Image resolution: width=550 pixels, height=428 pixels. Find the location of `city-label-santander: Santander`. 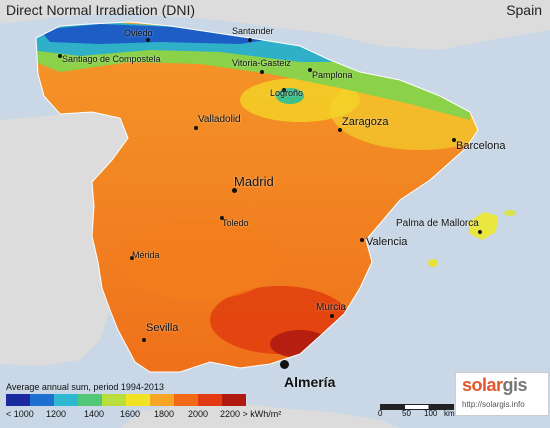

city-label-santander: Santander is located at coordinates (253, 31).